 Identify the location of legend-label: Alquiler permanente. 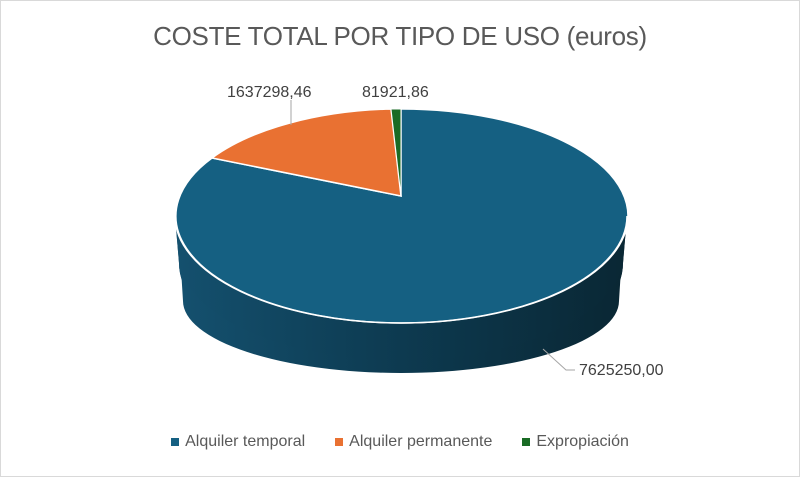
(421, 441).